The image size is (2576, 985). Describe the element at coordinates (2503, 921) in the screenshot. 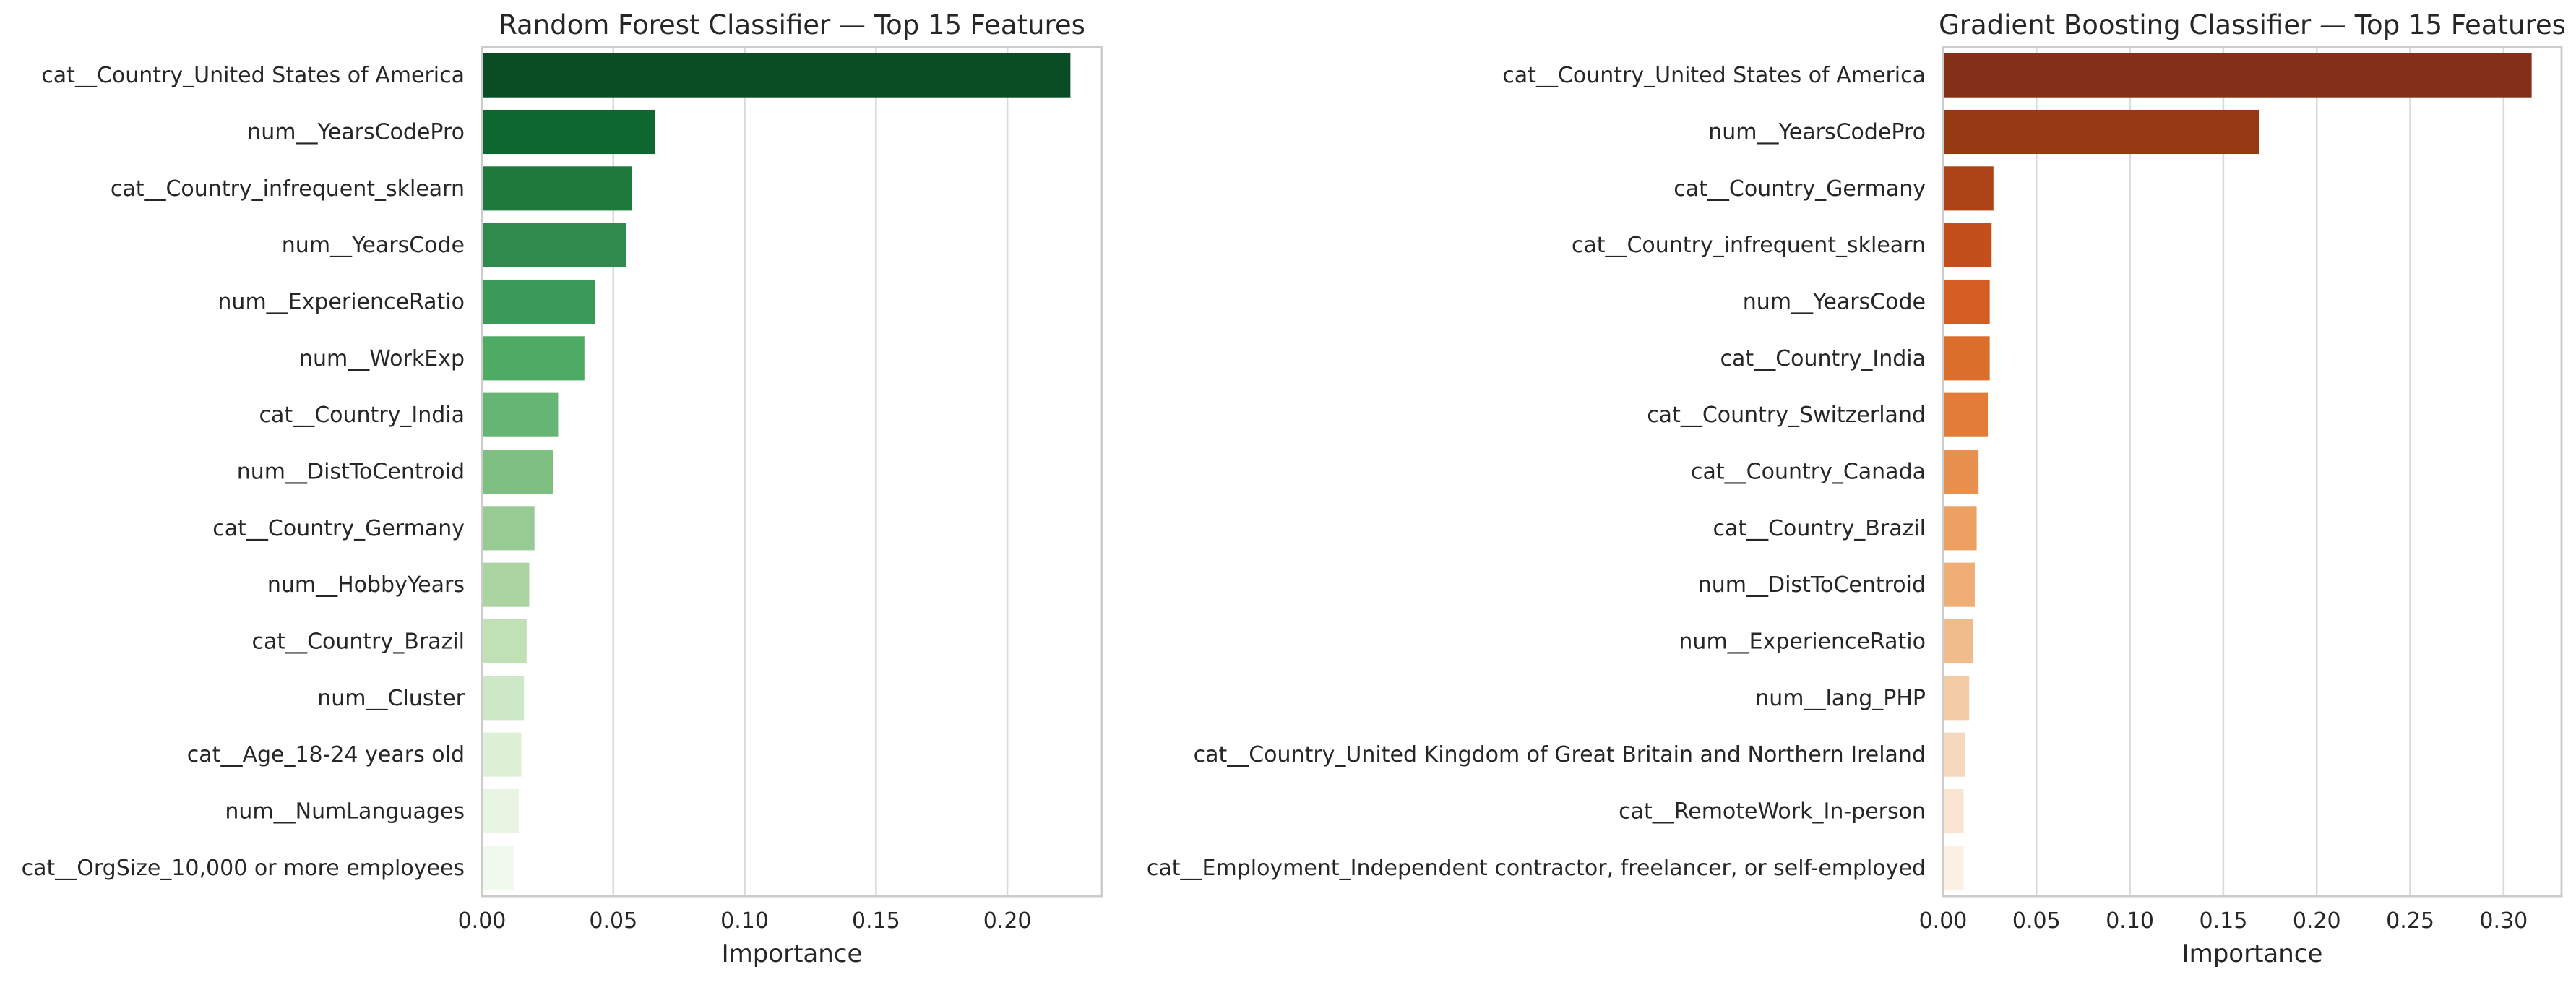

I see `gb-x-tick-label: 0.30` at that location.